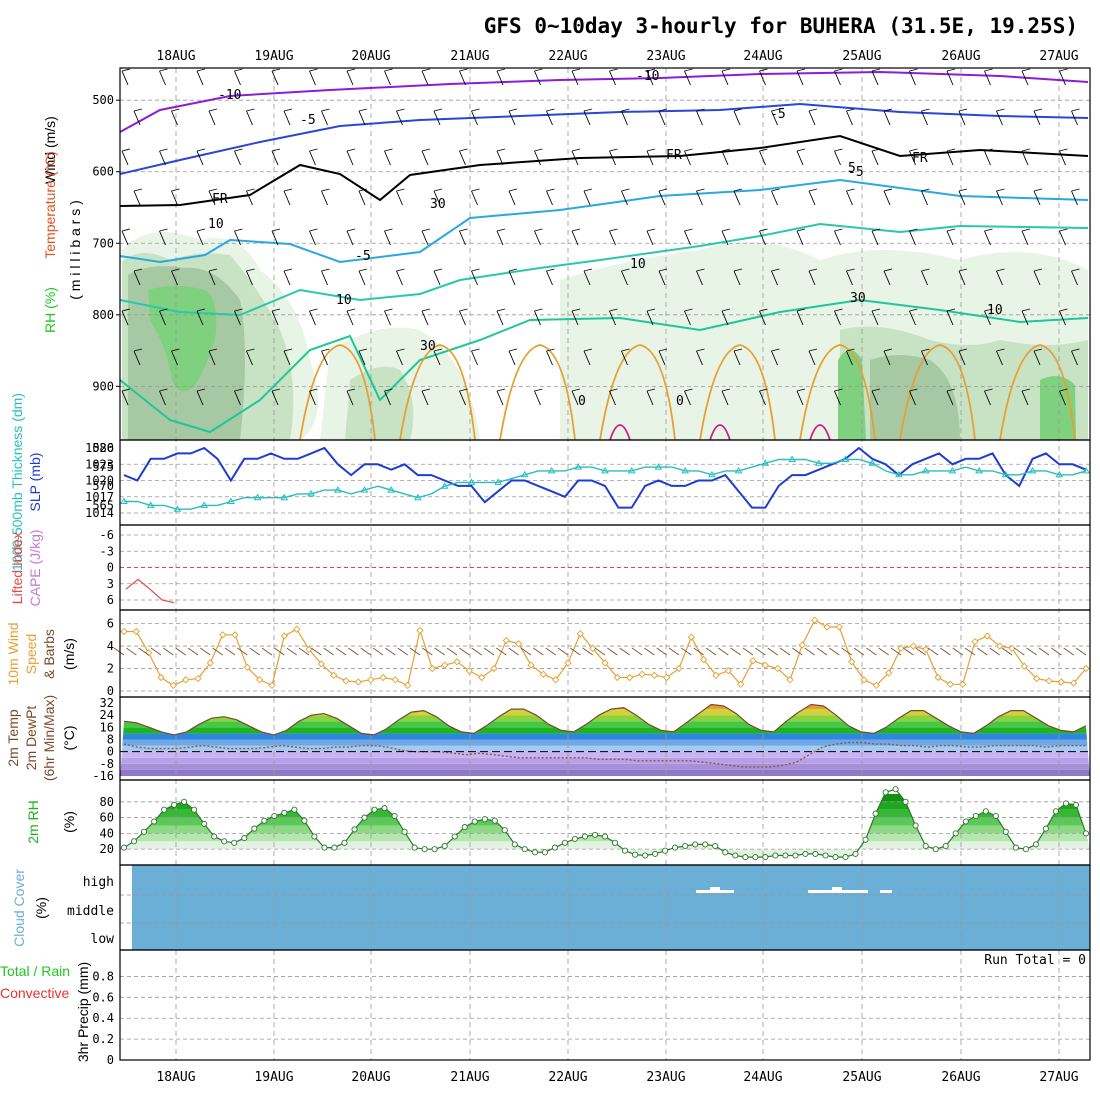 Image resolution: width=1100 pixels, height=1100 pixels. What do you see at coordinates (665, 1077) in the screenshot?
I see `date-label-bottom: 23AUG` at bounding box center [665, 1077].